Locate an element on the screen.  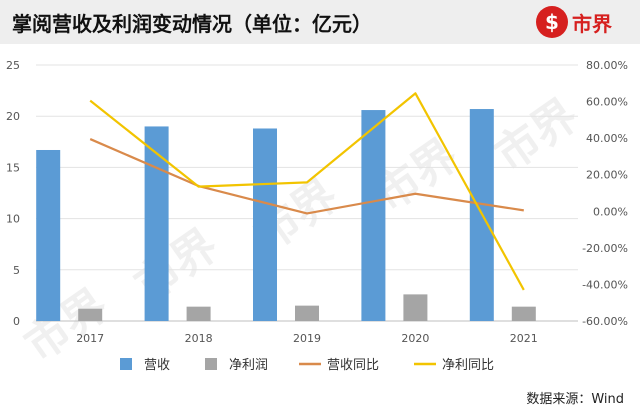
legend-net-profit-swatch is located at coordinates (211, 364).